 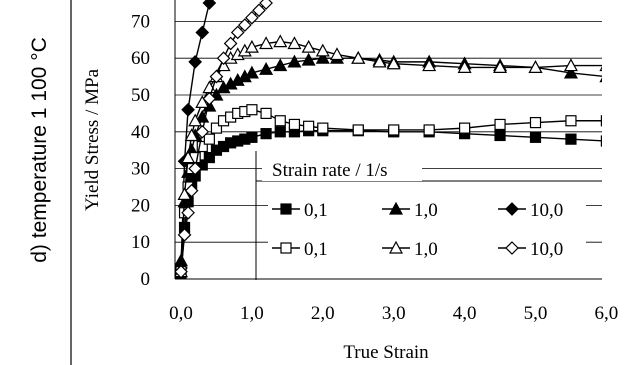 I want to click on legend-title-background, so click(x=342, y=168).